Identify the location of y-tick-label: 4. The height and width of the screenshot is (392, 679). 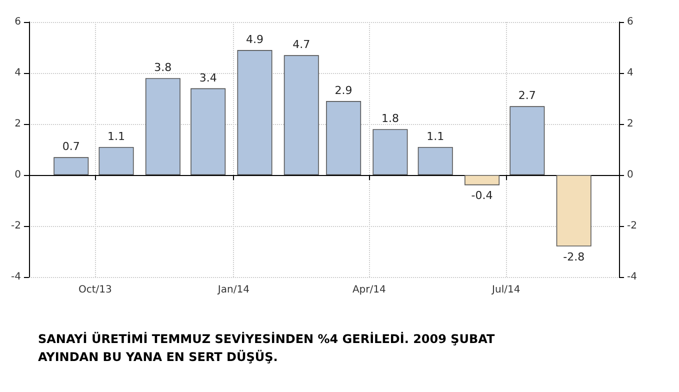
(17, 73).